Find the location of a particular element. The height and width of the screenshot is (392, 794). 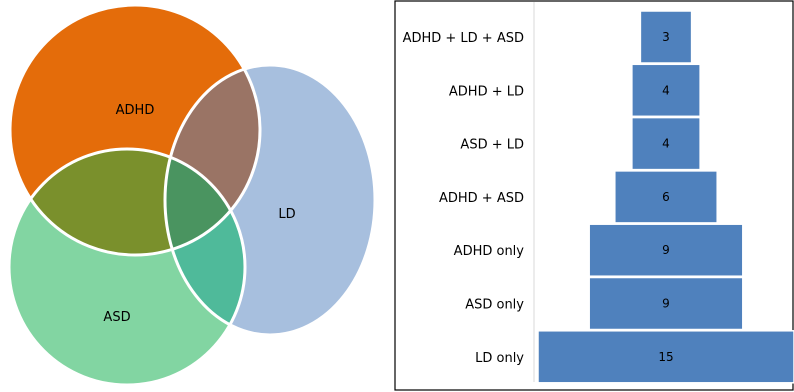

category-label: ADHD + ASD is located at coordinates (481, 198).